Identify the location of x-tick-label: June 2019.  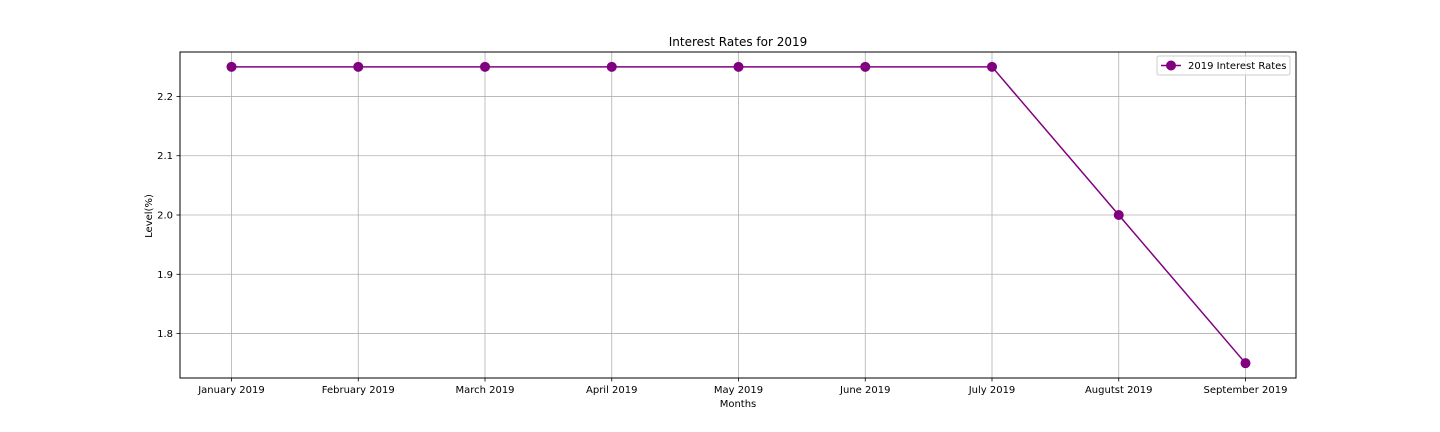
(864, 390).